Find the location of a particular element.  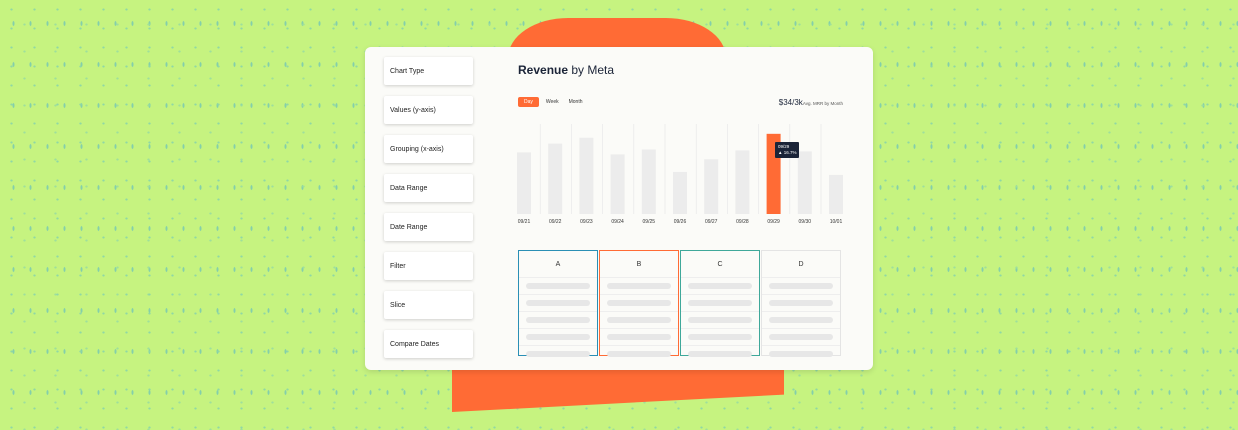

toggle-week: Week is located at coordinates (552, 102).